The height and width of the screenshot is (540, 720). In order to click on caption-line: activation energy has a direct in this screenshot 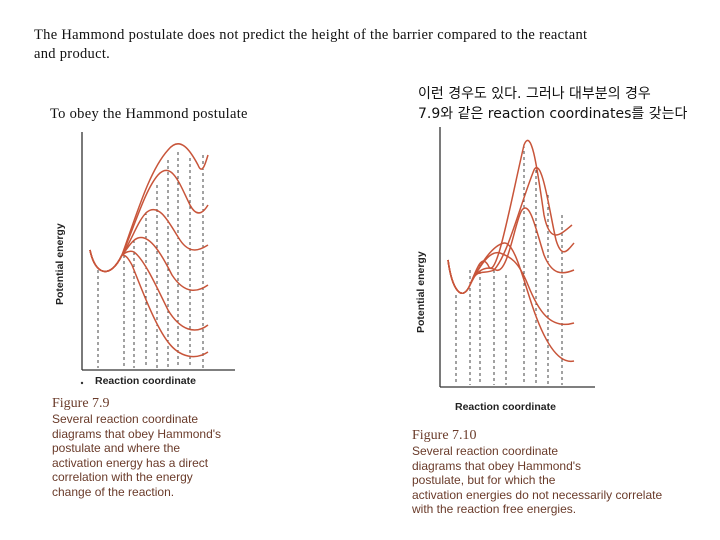, I will do `click(130, 462)`.